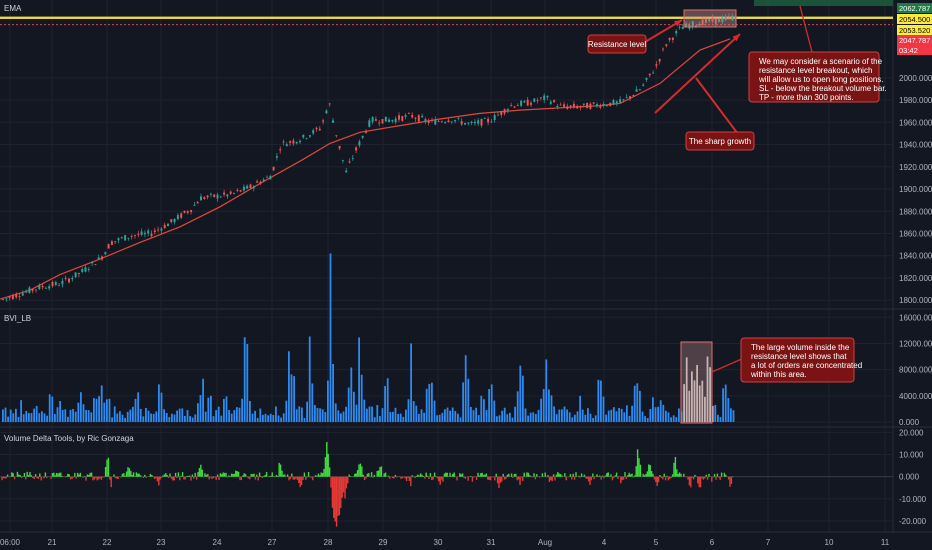  What do you see at coordinates (13, 8) in the screenshot?
I see `price-indicator-label: EMA` at bounding box center [13, 8].